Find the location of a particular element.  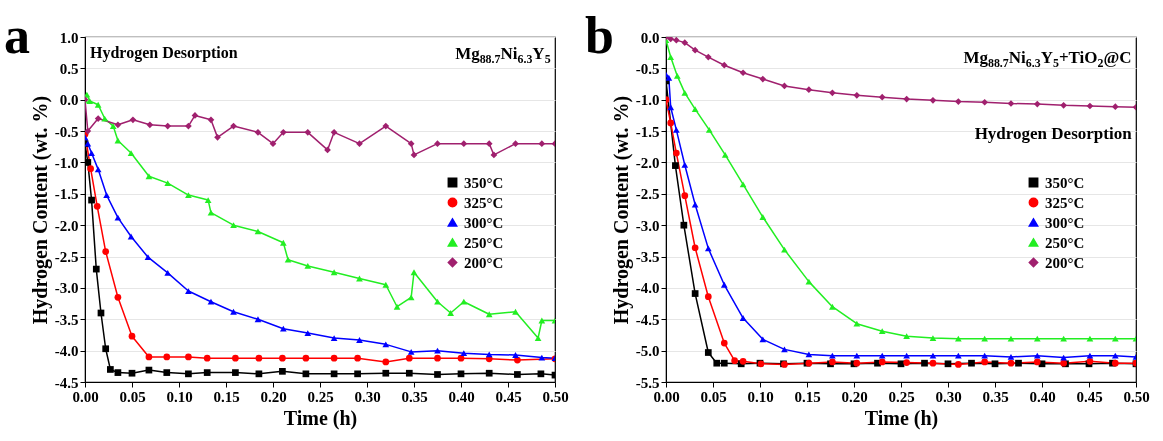

text: Mg$_{88.7}$Ni$_{6.3}$Y$_{5}$+TiO$_{2}$@C is located at coordinates (1047, 59).